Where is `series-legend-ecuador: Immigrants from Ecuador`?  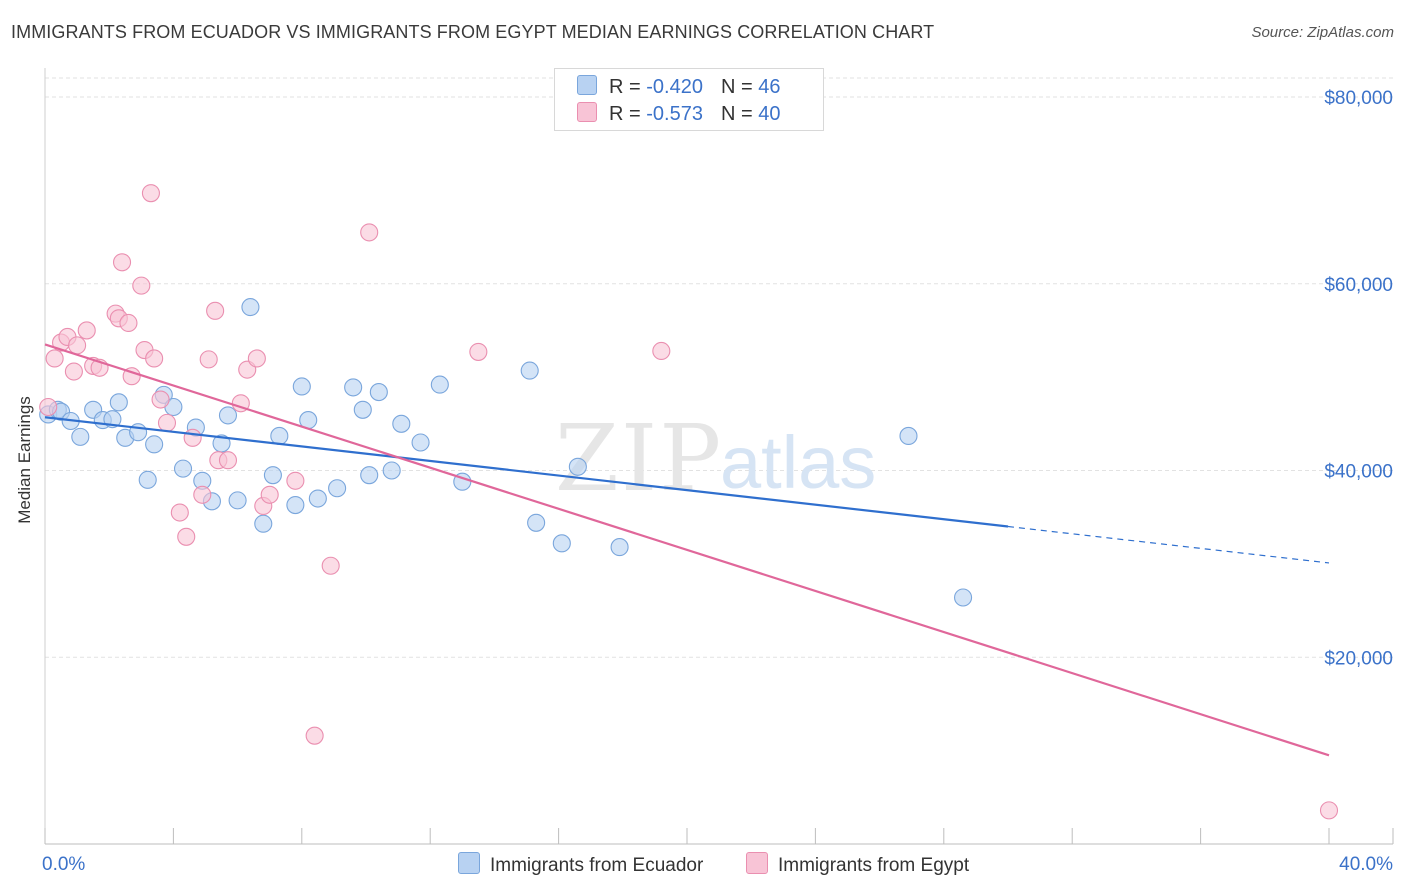 series-legend-ecuador: Immigrants from Ecuador is located at coordinates (580, 864).